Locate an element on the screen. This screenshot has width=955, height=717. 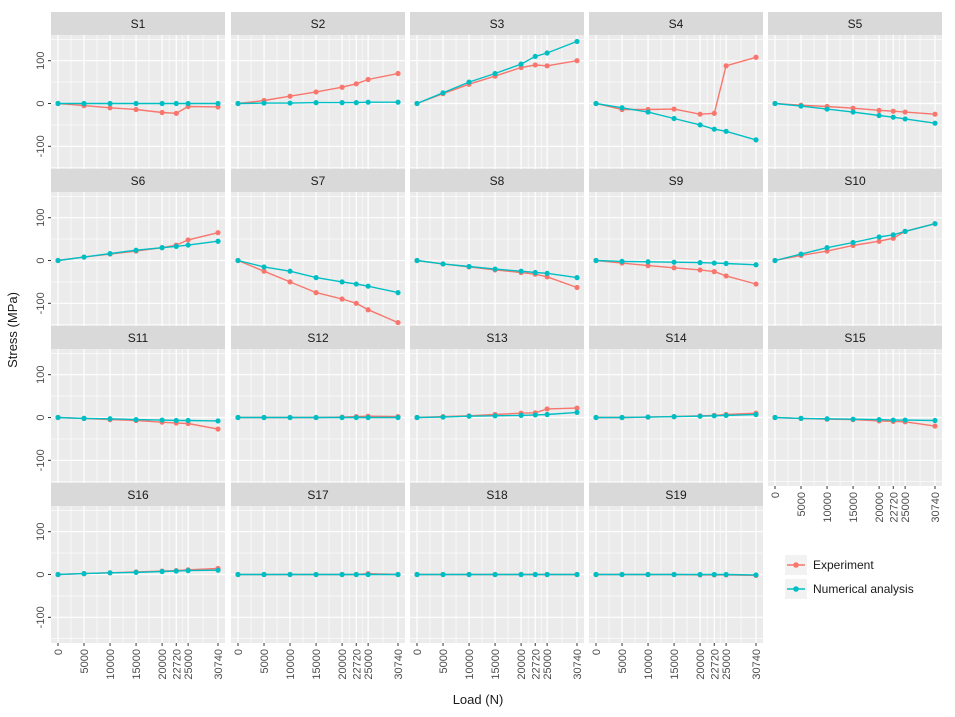
facet-label: S15 is located at coordinates (855, 338).